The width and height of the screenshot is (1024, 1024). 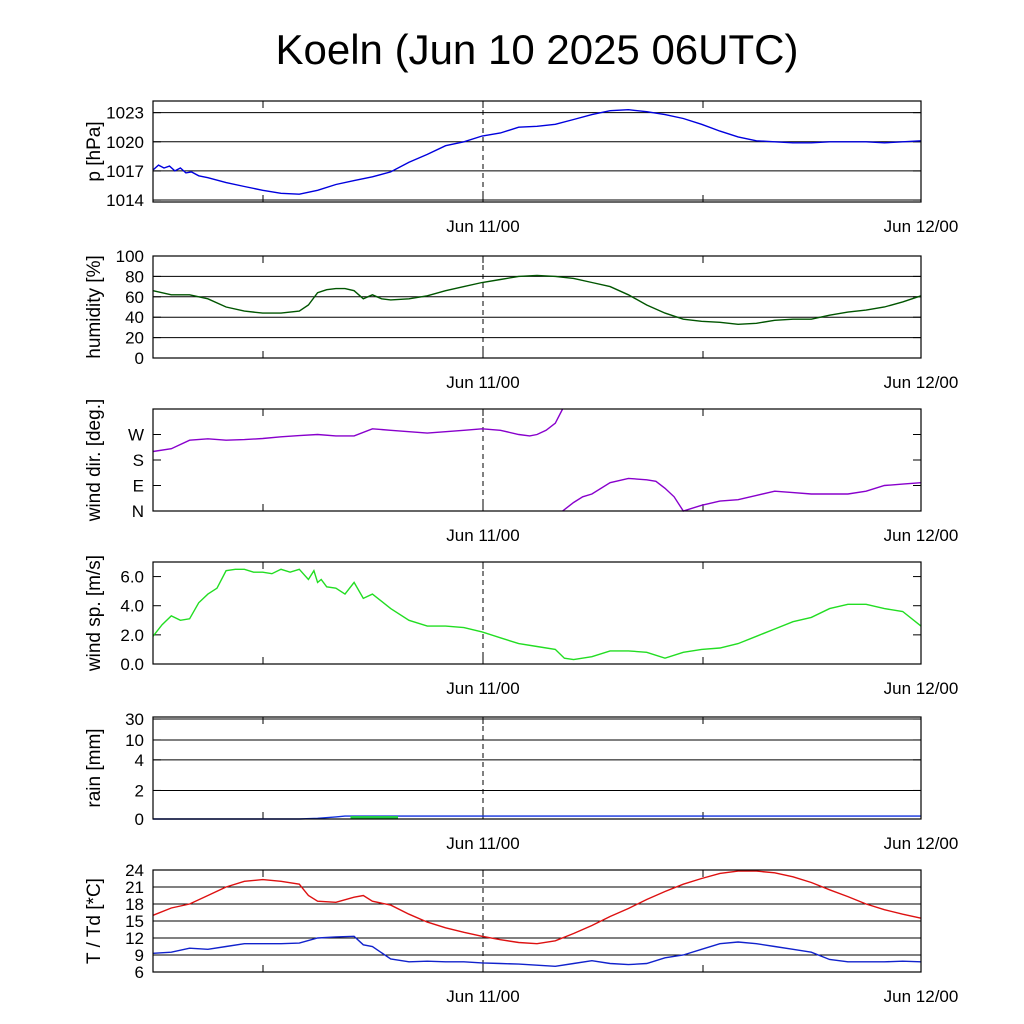 I want to click on y-tick-label: 24, so click(x=134, y=870).